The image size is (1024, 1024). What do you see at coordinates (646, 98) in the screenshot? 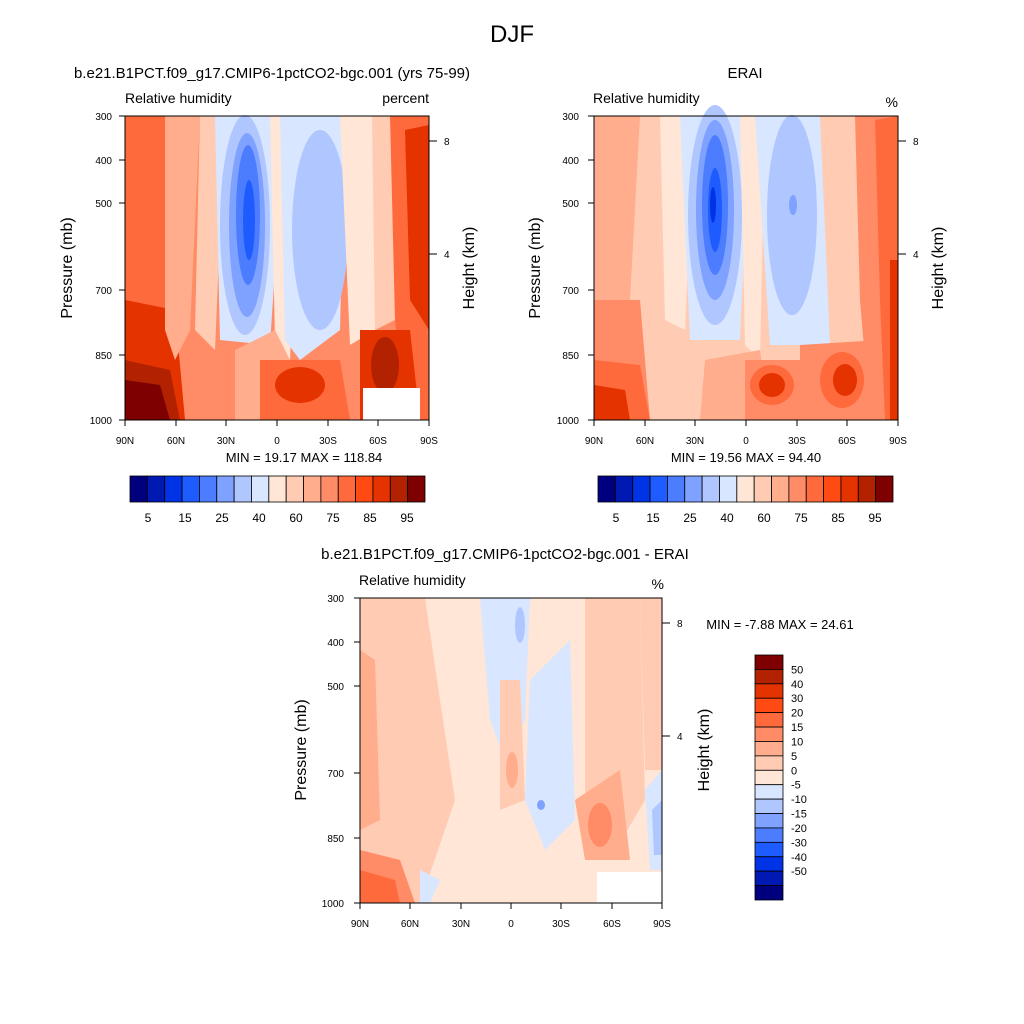
I see `panel-erai-variable: Relative humidity` at bounding box center [646, 98].